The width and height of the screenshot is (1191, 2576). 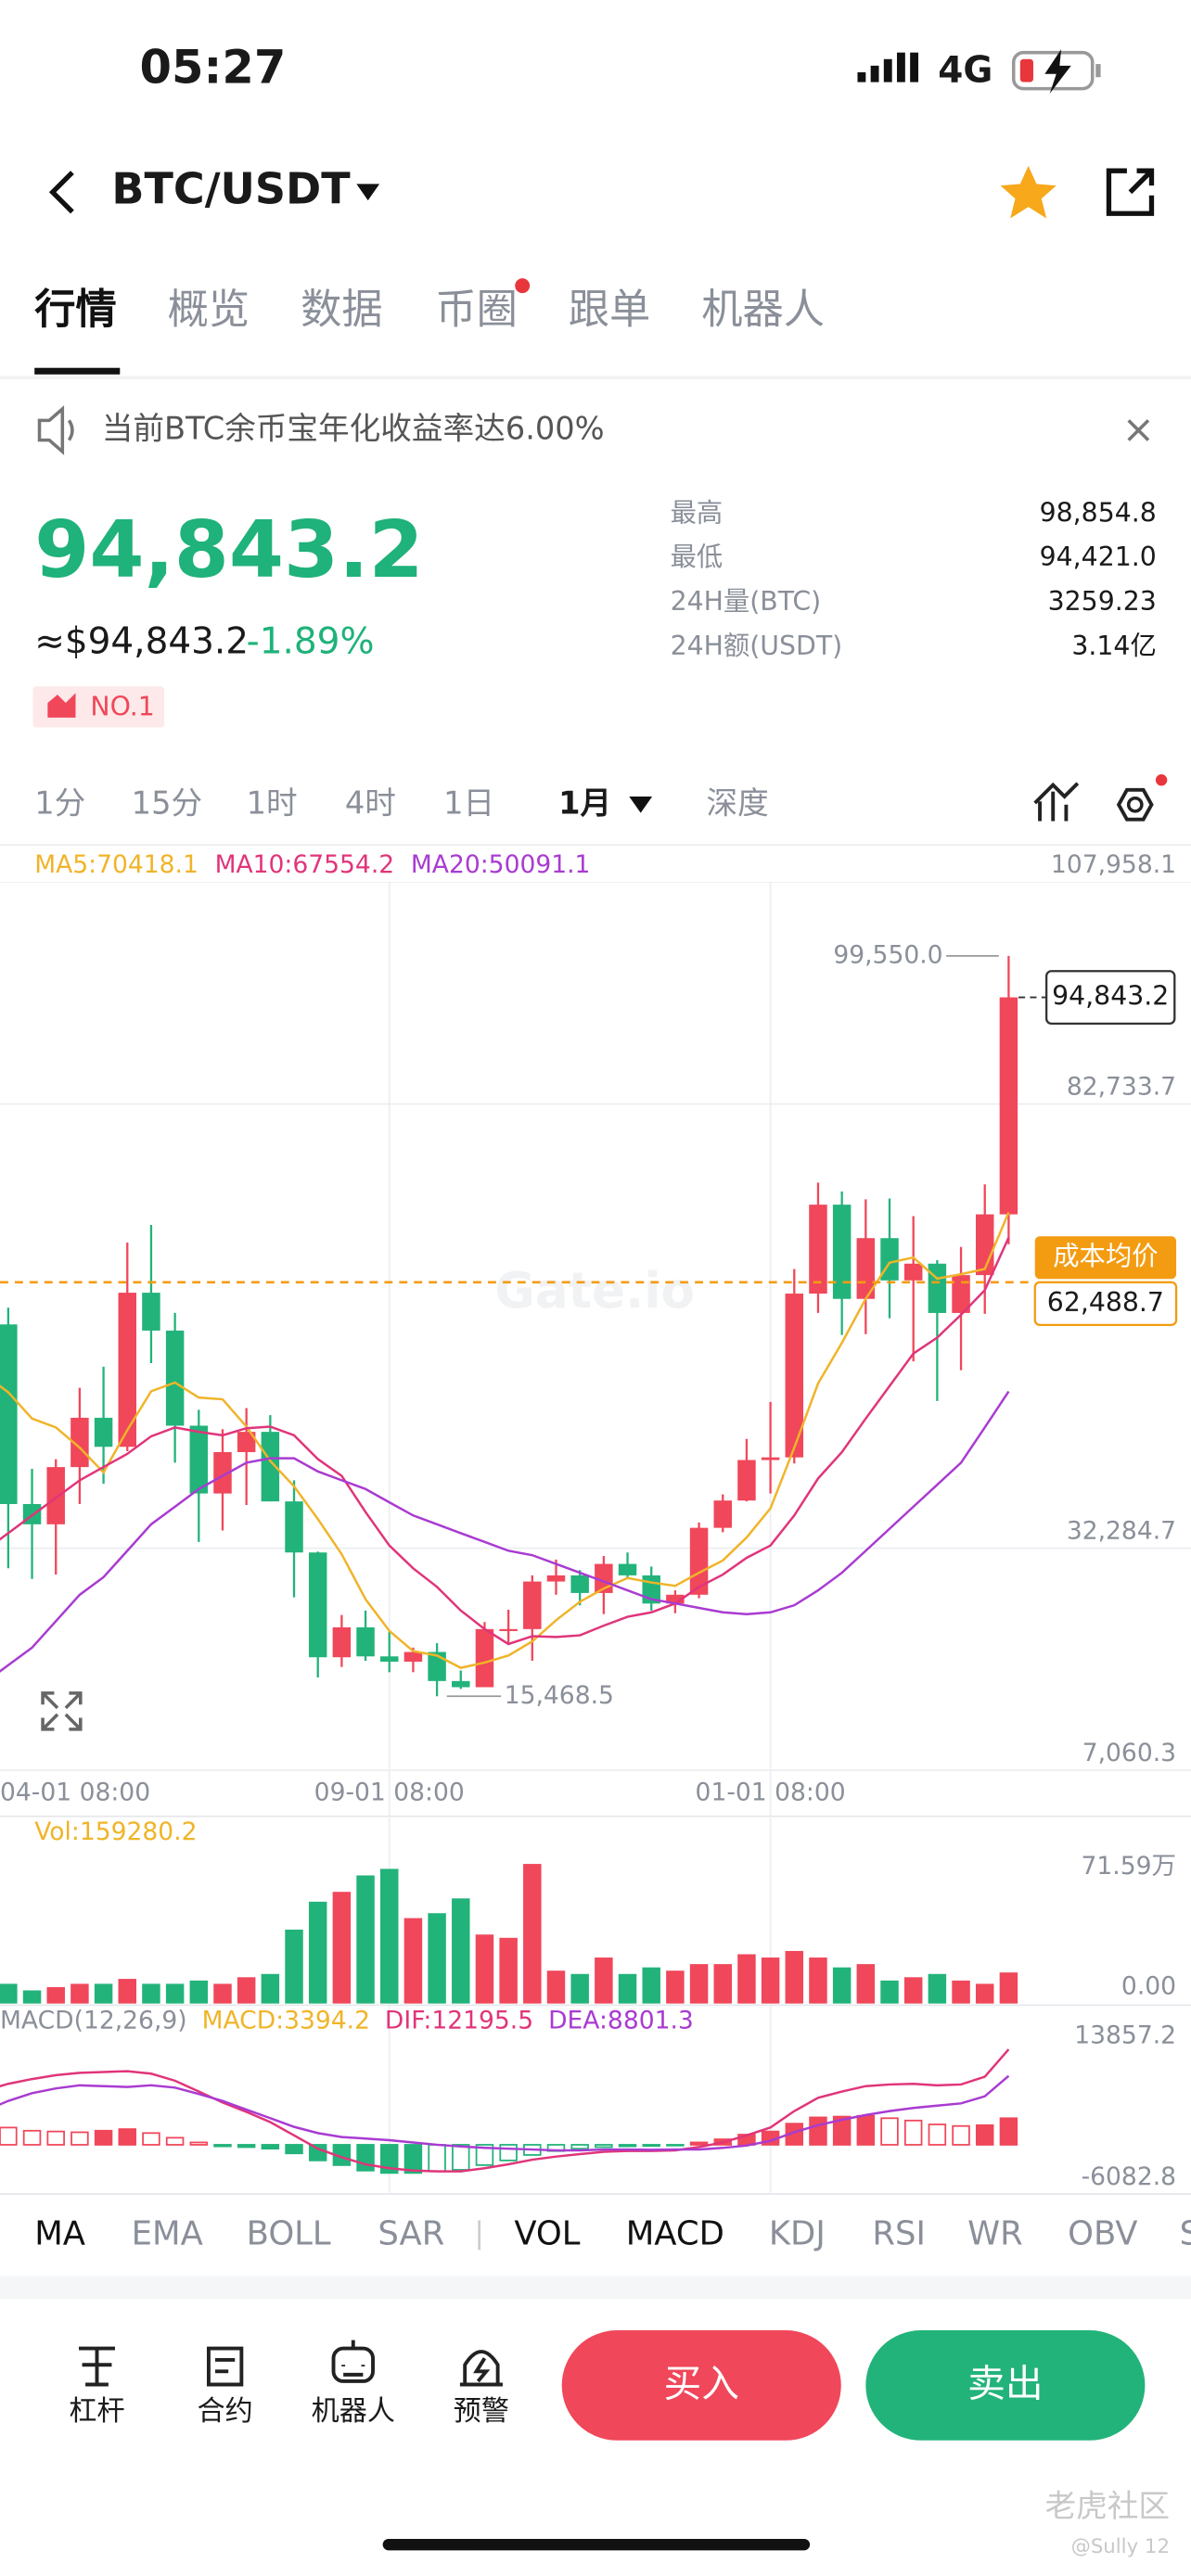 What do you see at coordinates (995, 2233) in the screenshot?
I see `indicator-tab: WR` at bounding box center [995, 2233].